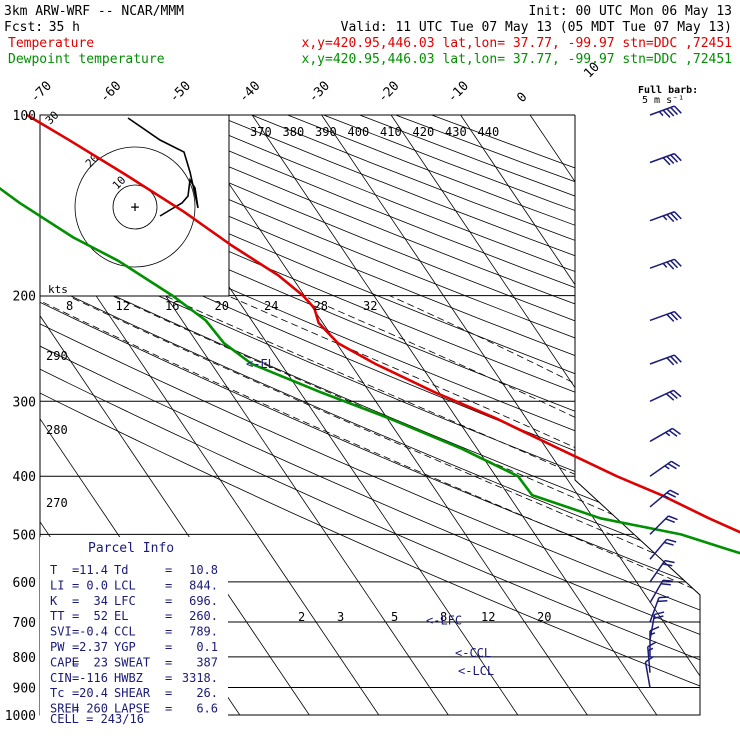 The image size is (740, 740). Describe the element at coordinates (58, 289) in the screenshot. I see `hodograph-units-label: kts` at that location.